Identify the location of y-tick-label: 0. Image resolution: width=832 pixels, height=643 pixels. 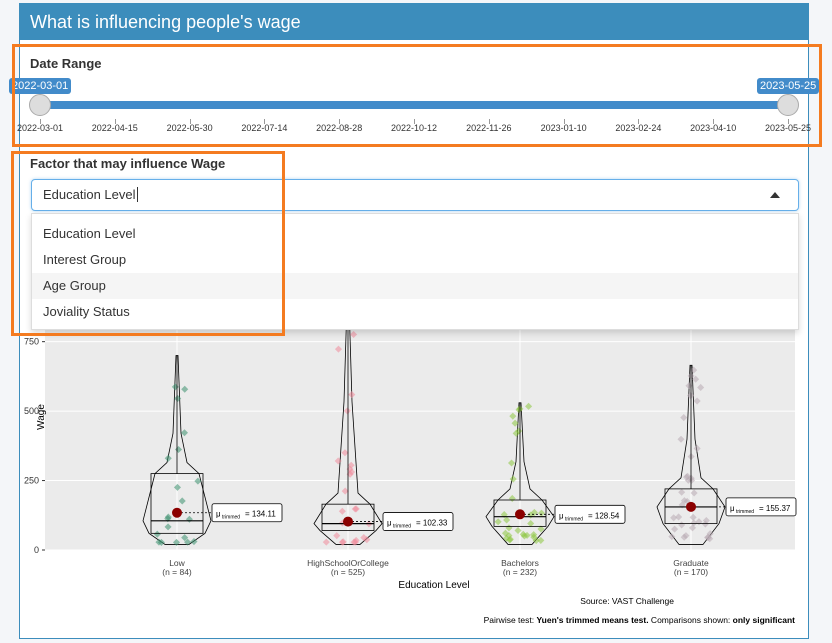
(36, 550).